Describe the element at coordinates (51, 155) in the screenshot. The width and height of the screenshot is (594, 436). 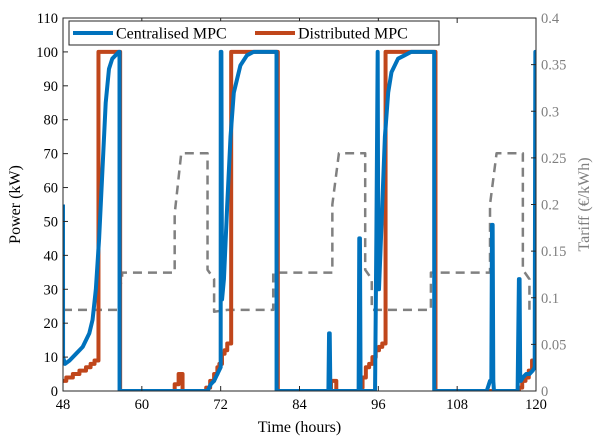
I see `y-tick-label: 70` at that location.